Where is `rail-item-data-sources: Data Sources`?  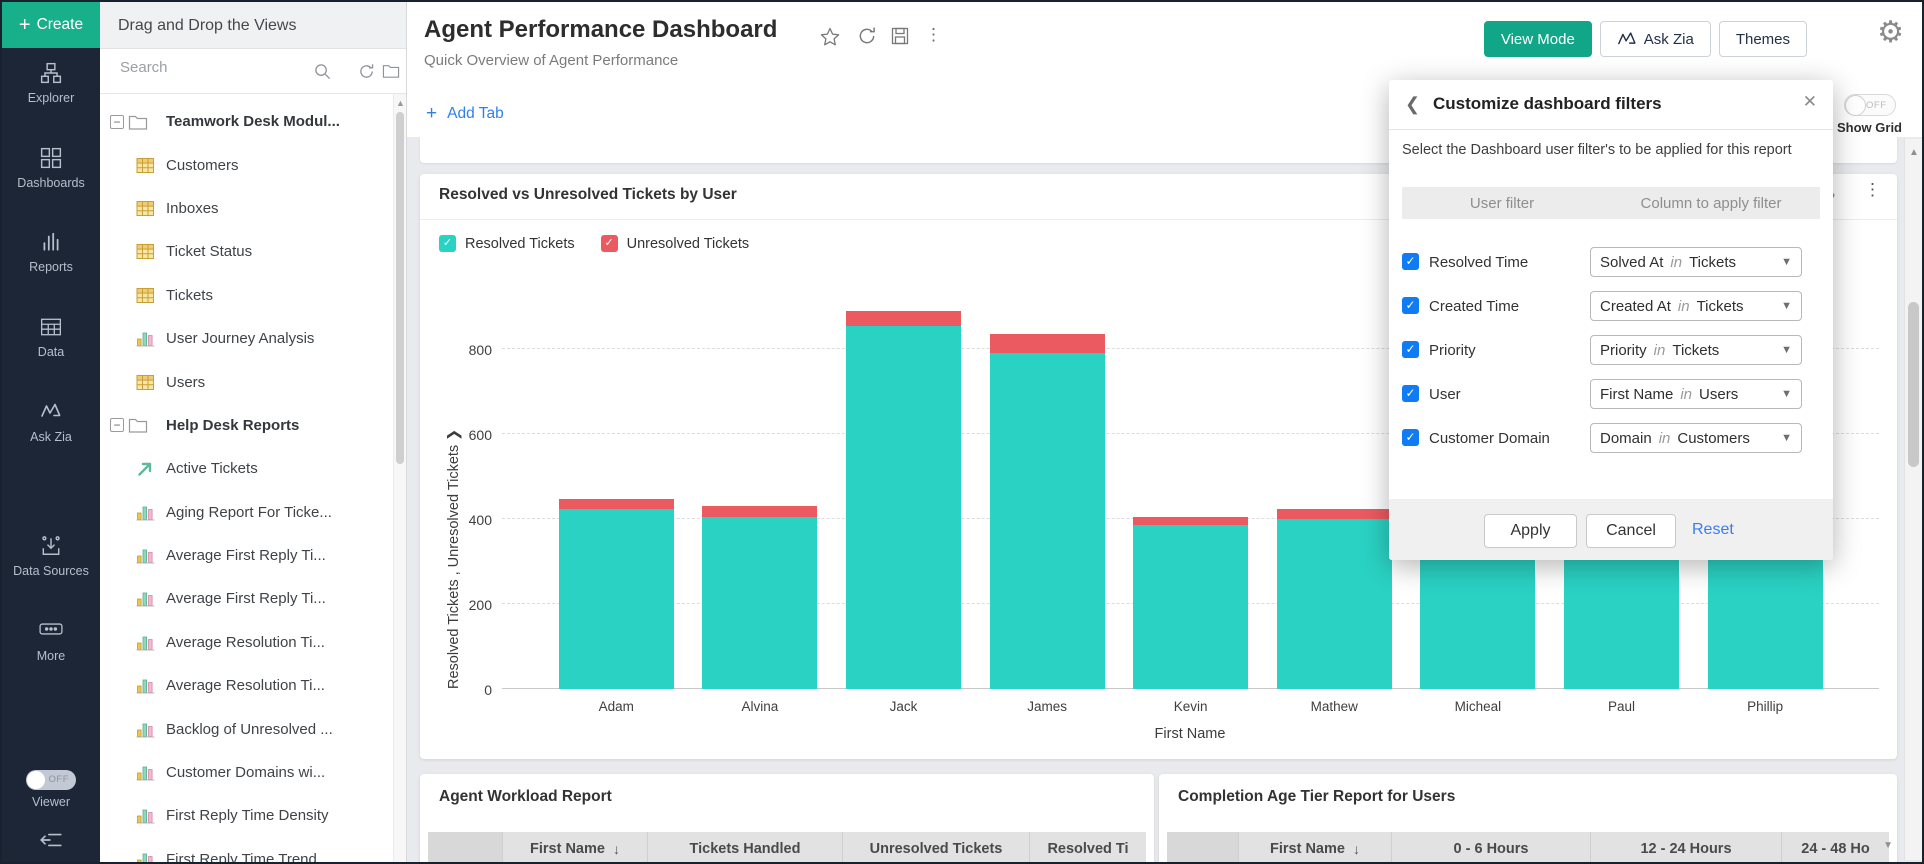
rail-item-data-sources: Data Sources is located at coordinates (51, 557).